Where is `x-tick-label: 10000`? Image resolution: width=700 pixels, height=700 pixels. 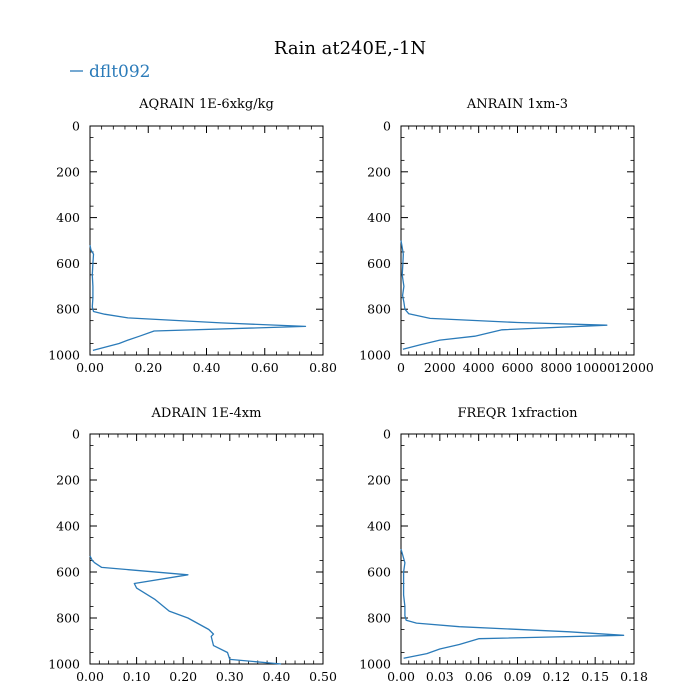 x-tick-label: 10000 is located at coordinates (595, 367).